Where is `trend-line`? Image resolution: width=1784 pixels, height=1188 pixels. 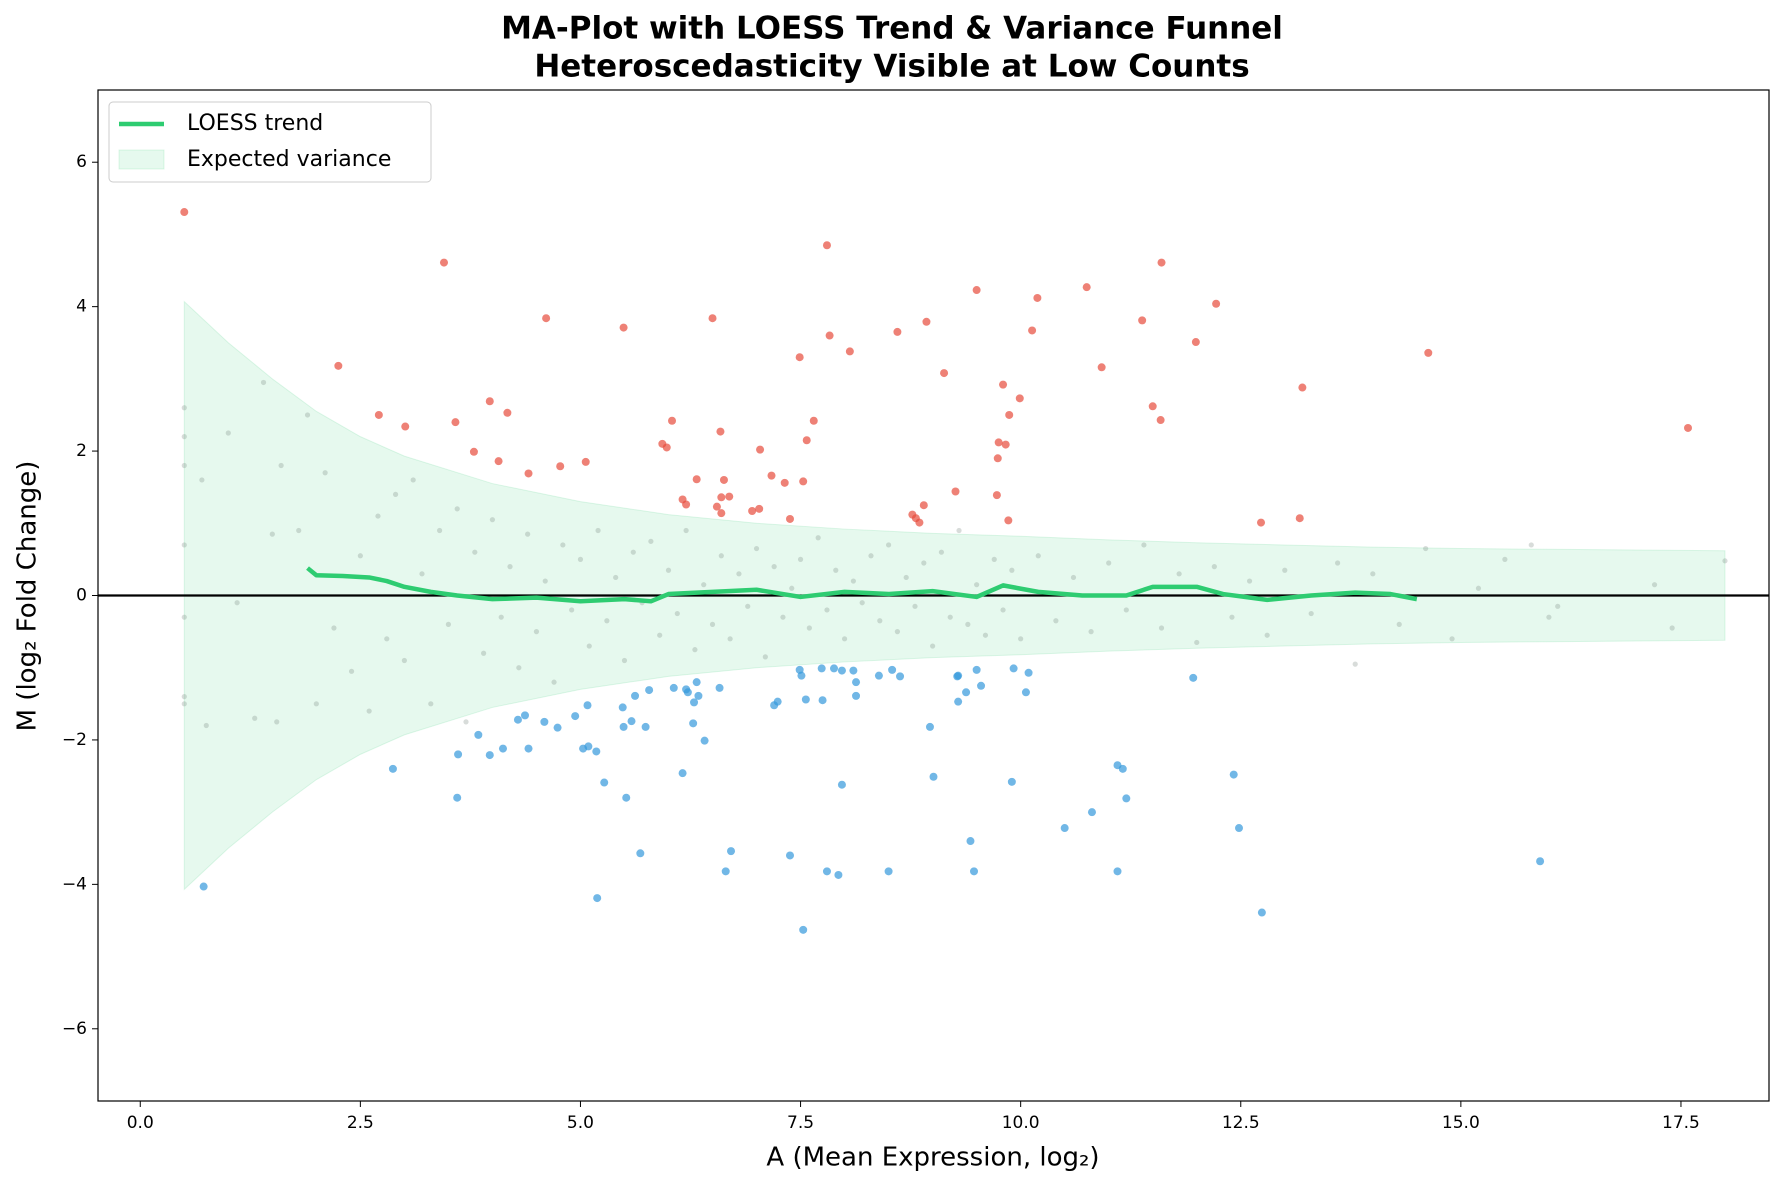 trend-line is located at coordinates (862, 585).